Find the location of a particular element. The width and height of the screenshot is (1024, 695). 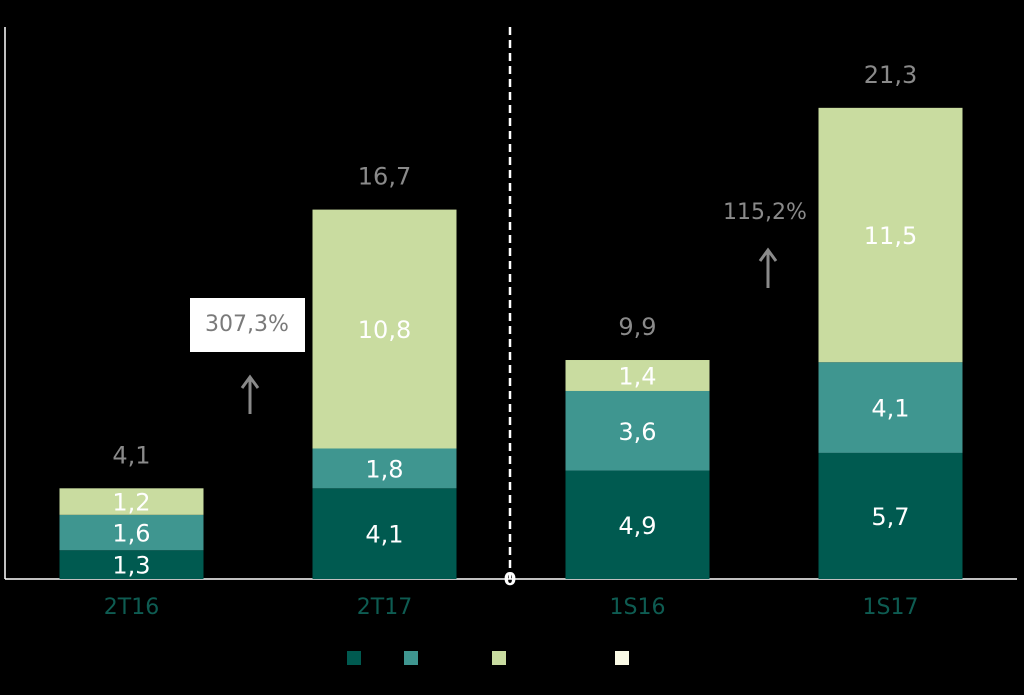

x-tick-label: 2T17 is located at coordinates (384, 607).